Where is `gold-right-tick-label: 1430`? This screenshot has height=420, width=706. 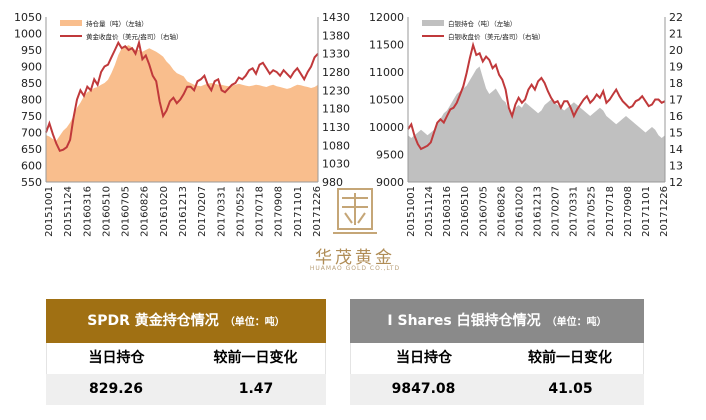
gold-right-tick-label: 1430 is located at coordinates (336, 17).